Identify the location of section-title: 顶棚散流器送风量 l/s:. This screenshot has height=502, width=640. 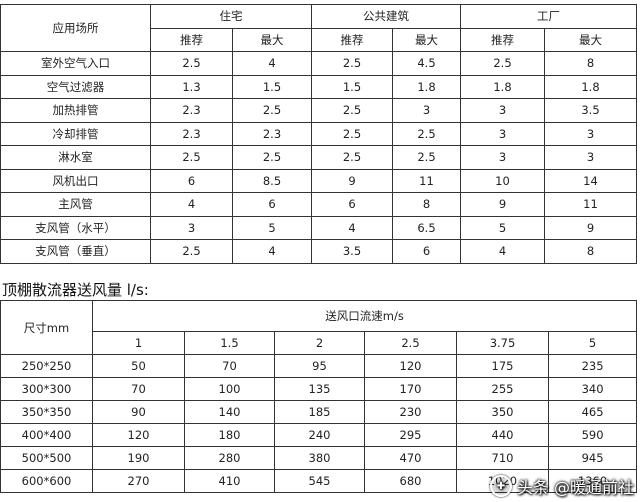
(75, 290).